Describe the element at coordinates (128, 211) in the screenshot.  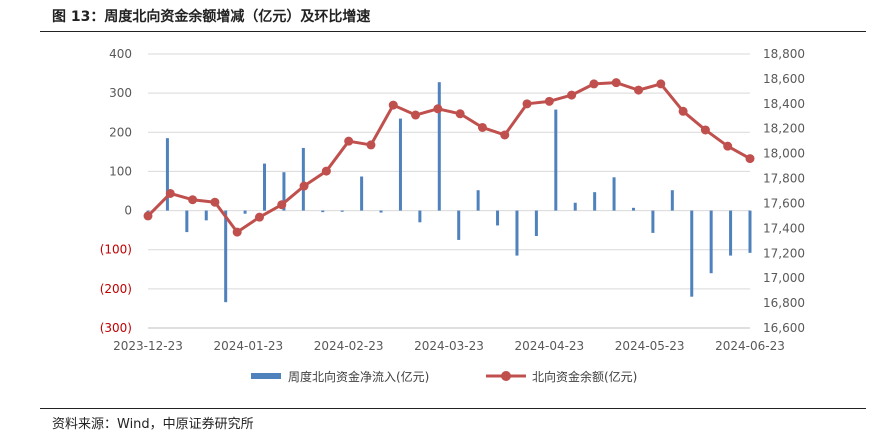
I see `y-left-tick-label: 0` at that location.